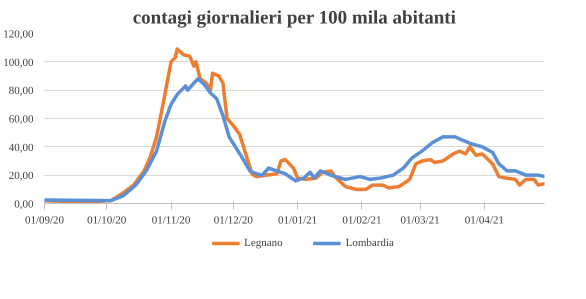 The image size is (586, 299). What do you see at coordinates (362, 220) in the screenshot?
I see `x-tick-label: 01/02/21` at bounding box center [362, 220].